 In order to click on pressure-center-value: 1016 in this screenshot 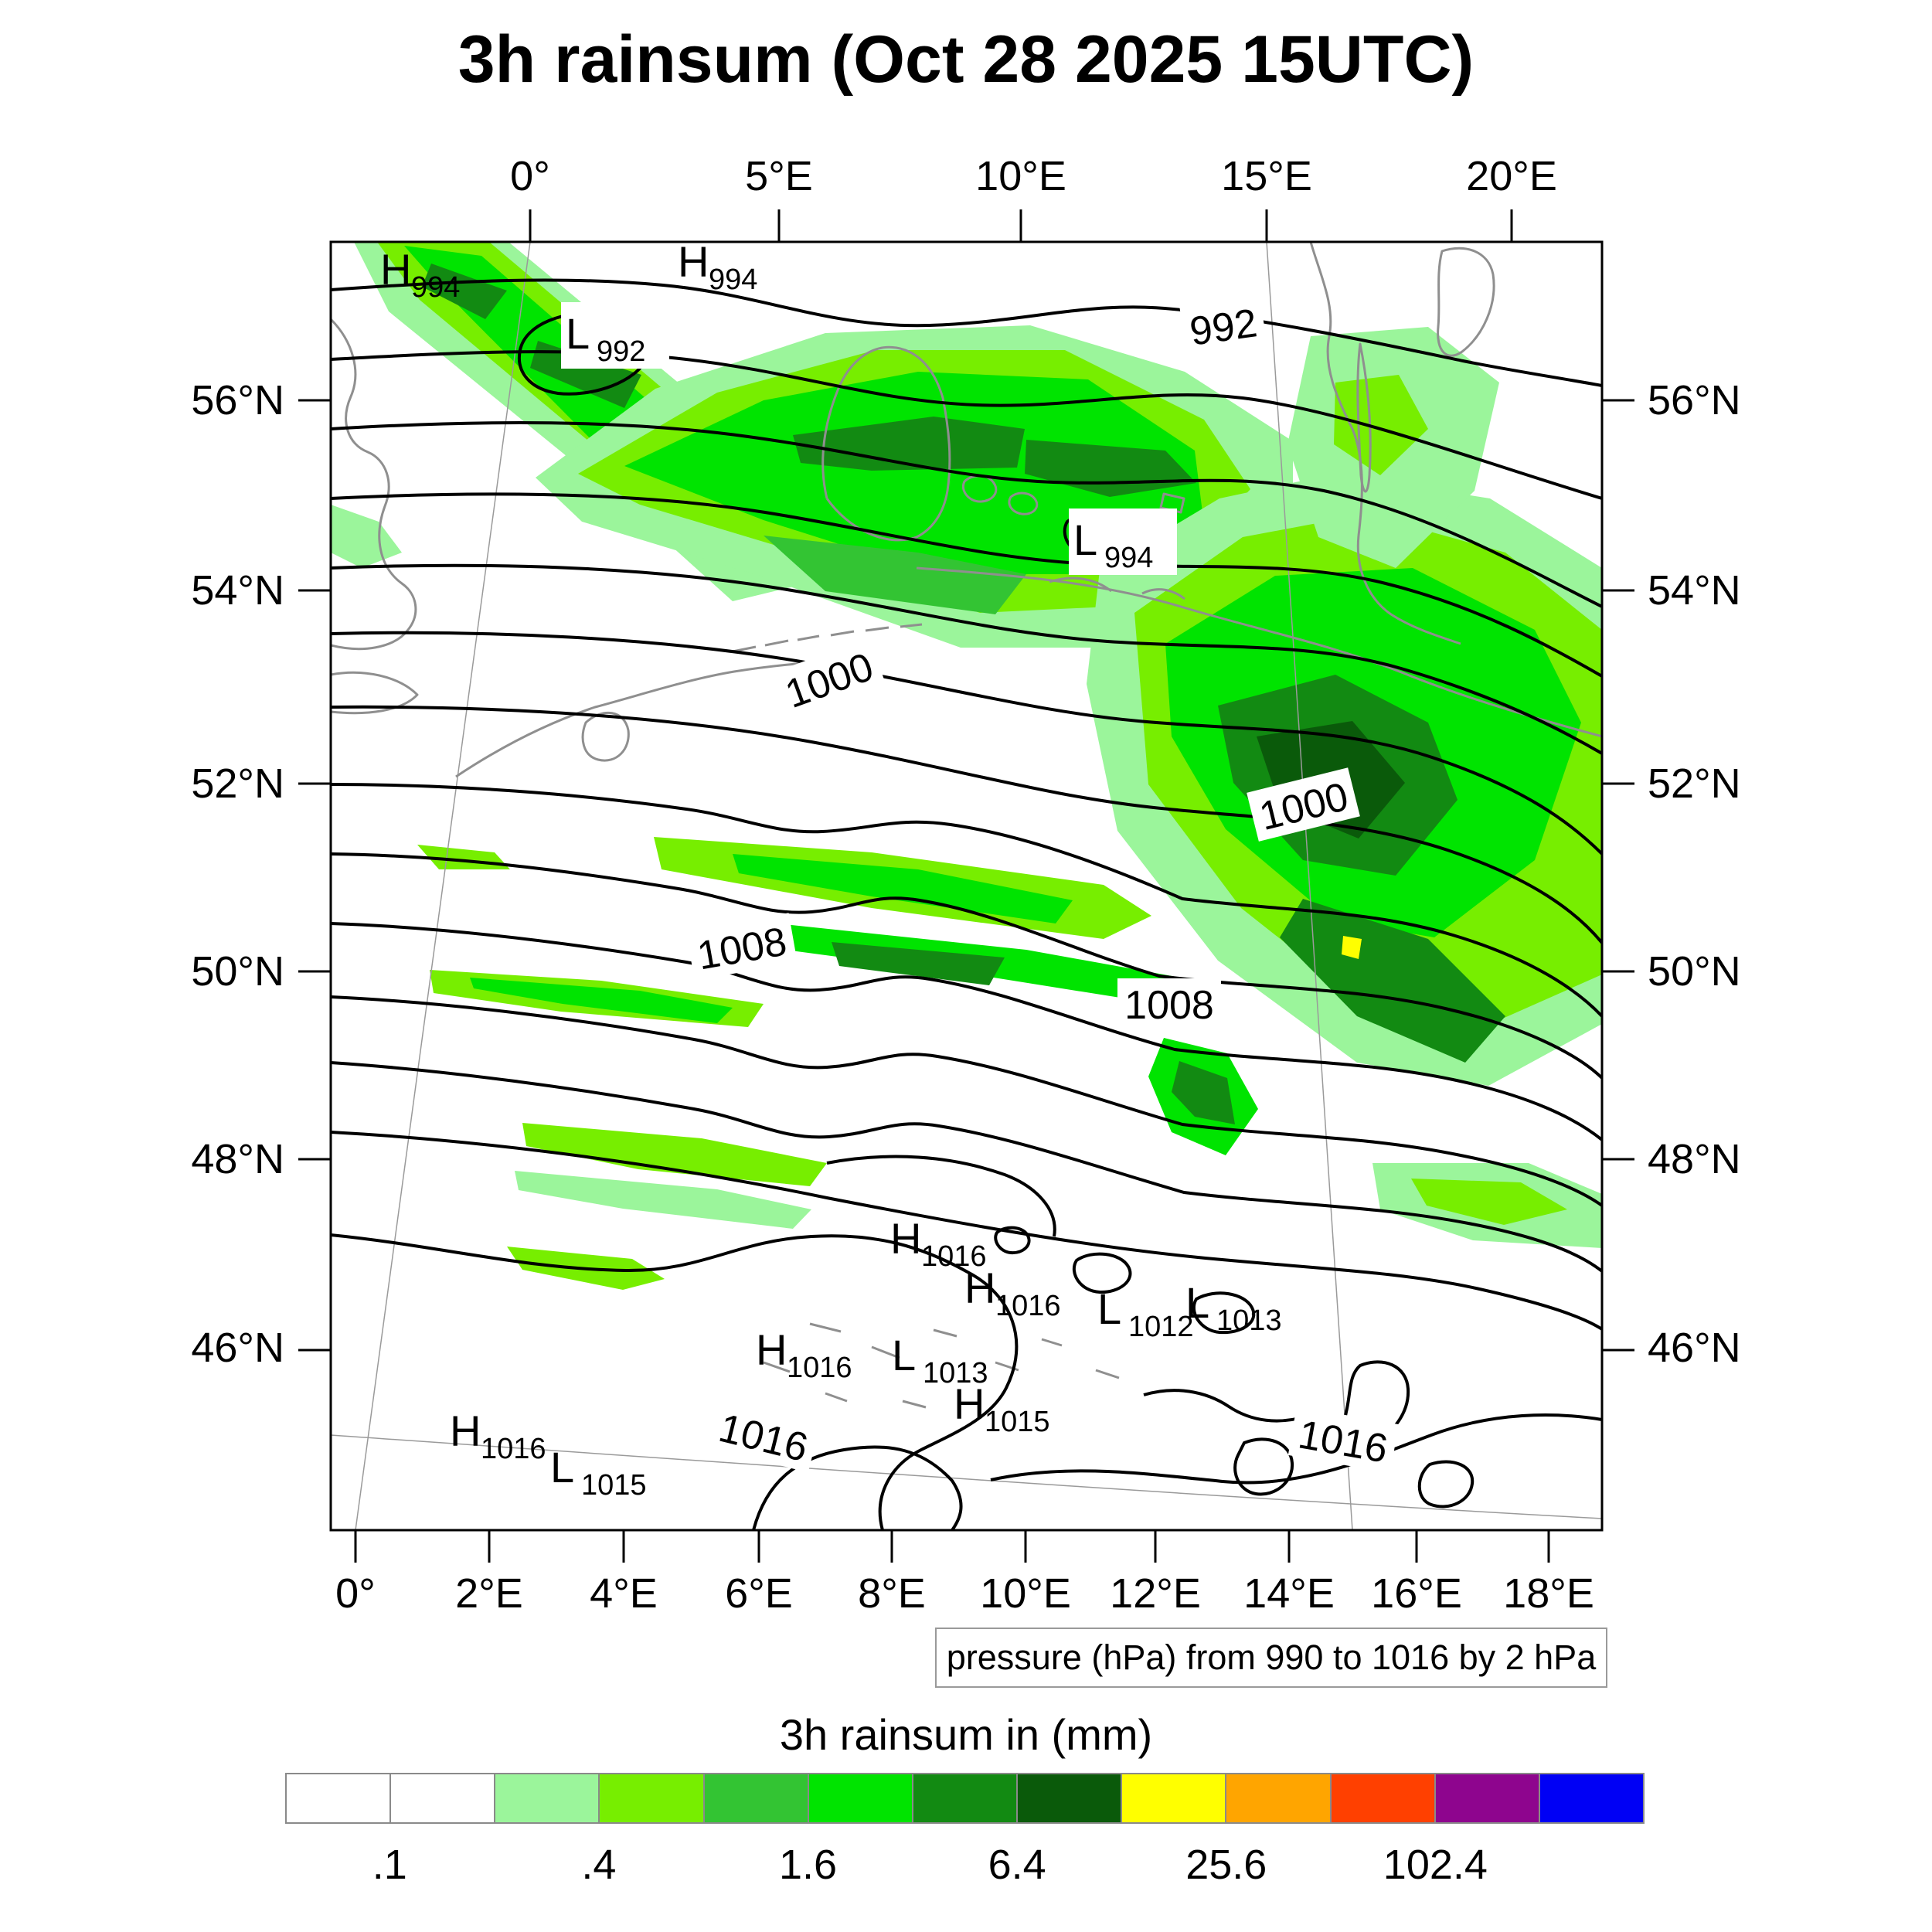, I will do `click(514, 1449)`.